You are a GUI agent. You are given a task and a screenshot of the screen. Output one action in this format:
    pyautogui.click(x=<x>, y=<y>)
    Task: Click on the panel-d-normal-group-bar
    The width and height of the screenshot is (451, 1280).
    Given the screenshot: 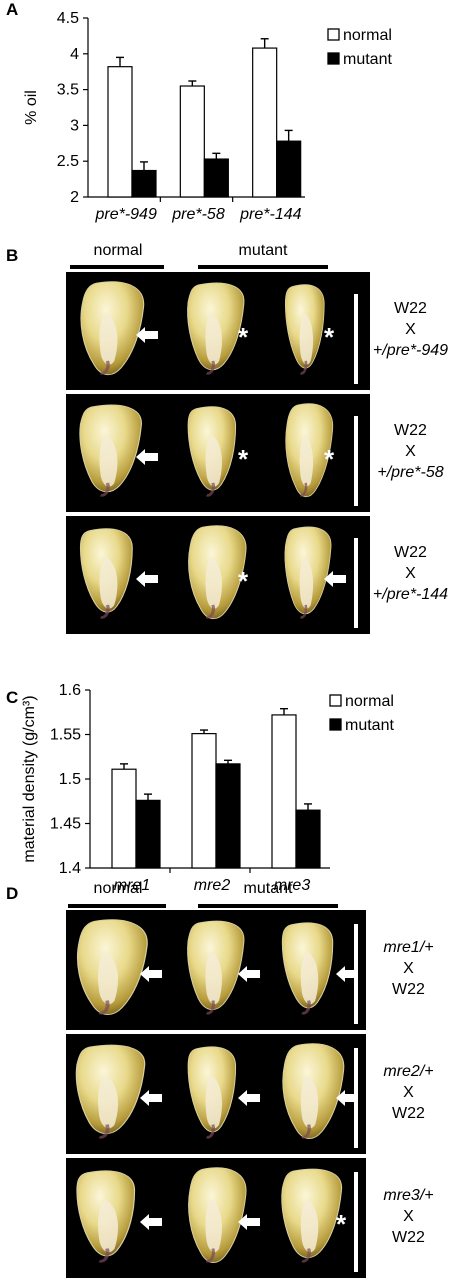 What is the action you would take?
    pyautogui.click(x=117, y=906)
    